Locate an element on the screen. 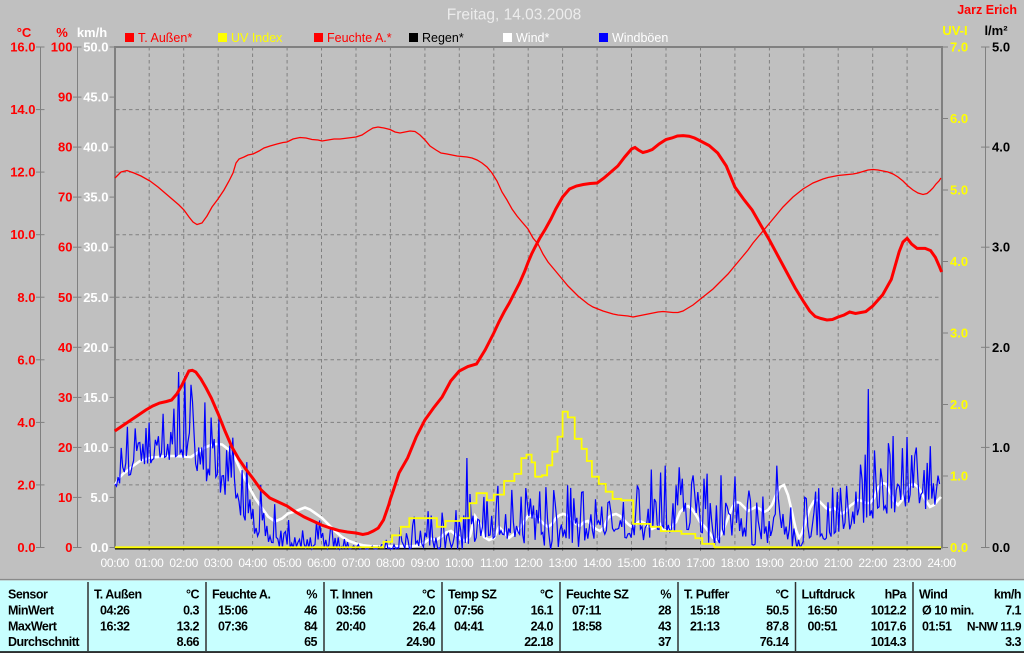  svg-text: 20.0 is located at coordinates (95, 347).